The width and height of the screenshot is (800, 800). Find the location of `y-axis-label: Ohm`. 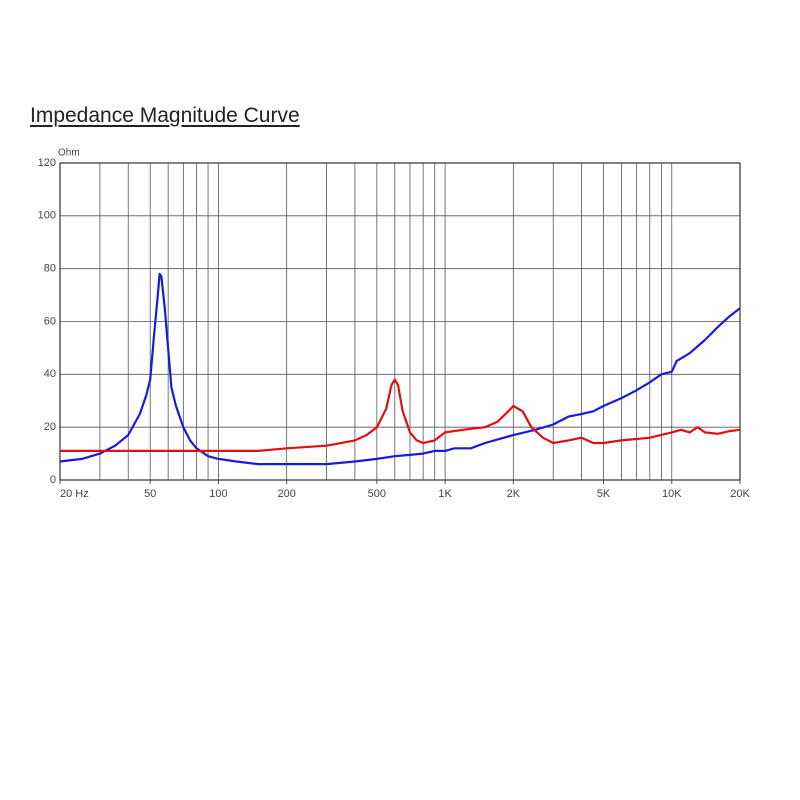

y-axis-label: Ohm is located at coordinates (69, 153).